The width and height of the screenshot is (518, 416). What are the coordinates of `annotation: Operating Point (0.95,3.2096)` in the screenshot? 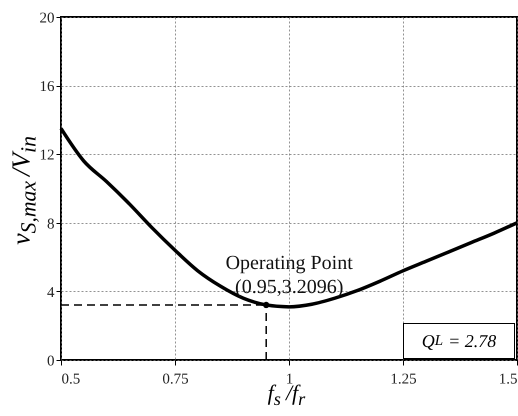 It's located at (290, 275).